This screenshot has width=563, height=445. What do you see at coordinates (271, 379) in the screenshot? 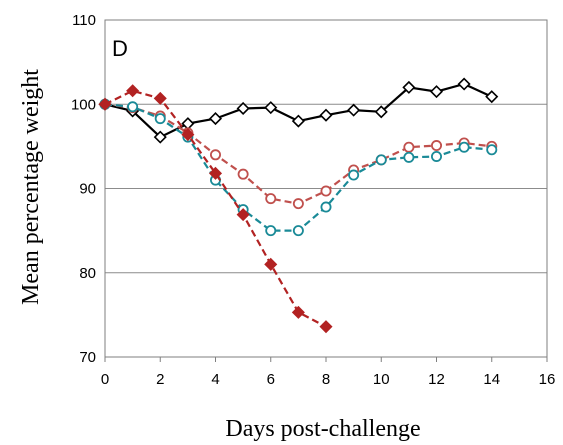
I see `x-tick-label: 6` at bounding box center [271, 379].